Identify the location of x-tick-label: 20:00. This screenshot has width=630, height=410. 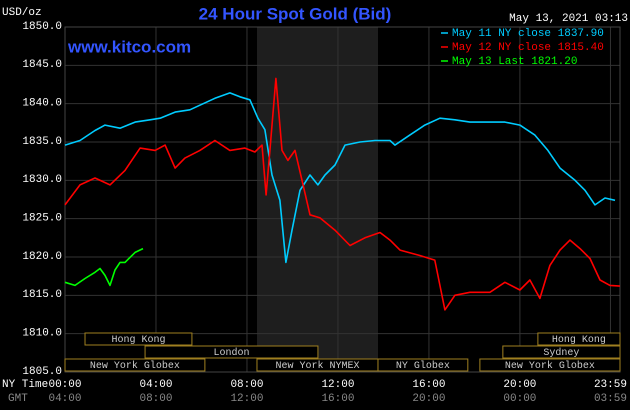
(519, 385).